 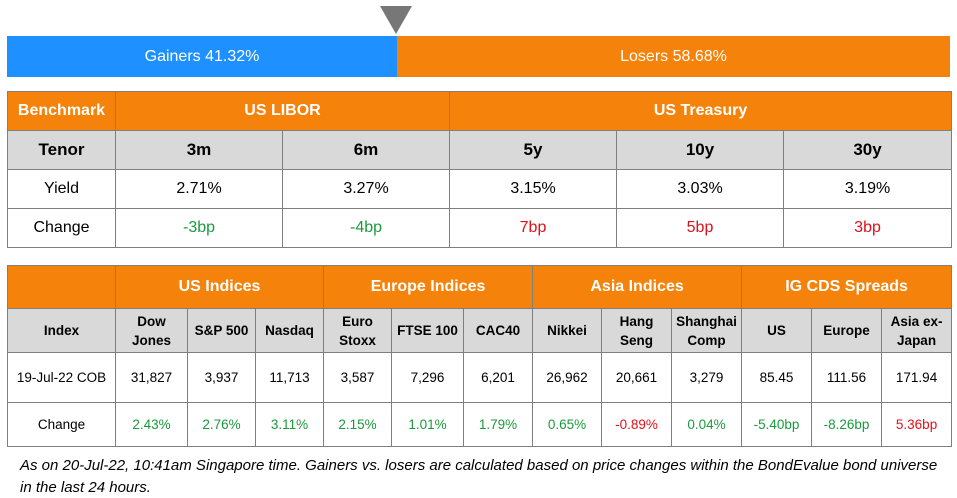 What do you see at coordinates (221, 377) in the screenshot?
I see `index-value-cell: 3,937` at bounding box center [221, 377].